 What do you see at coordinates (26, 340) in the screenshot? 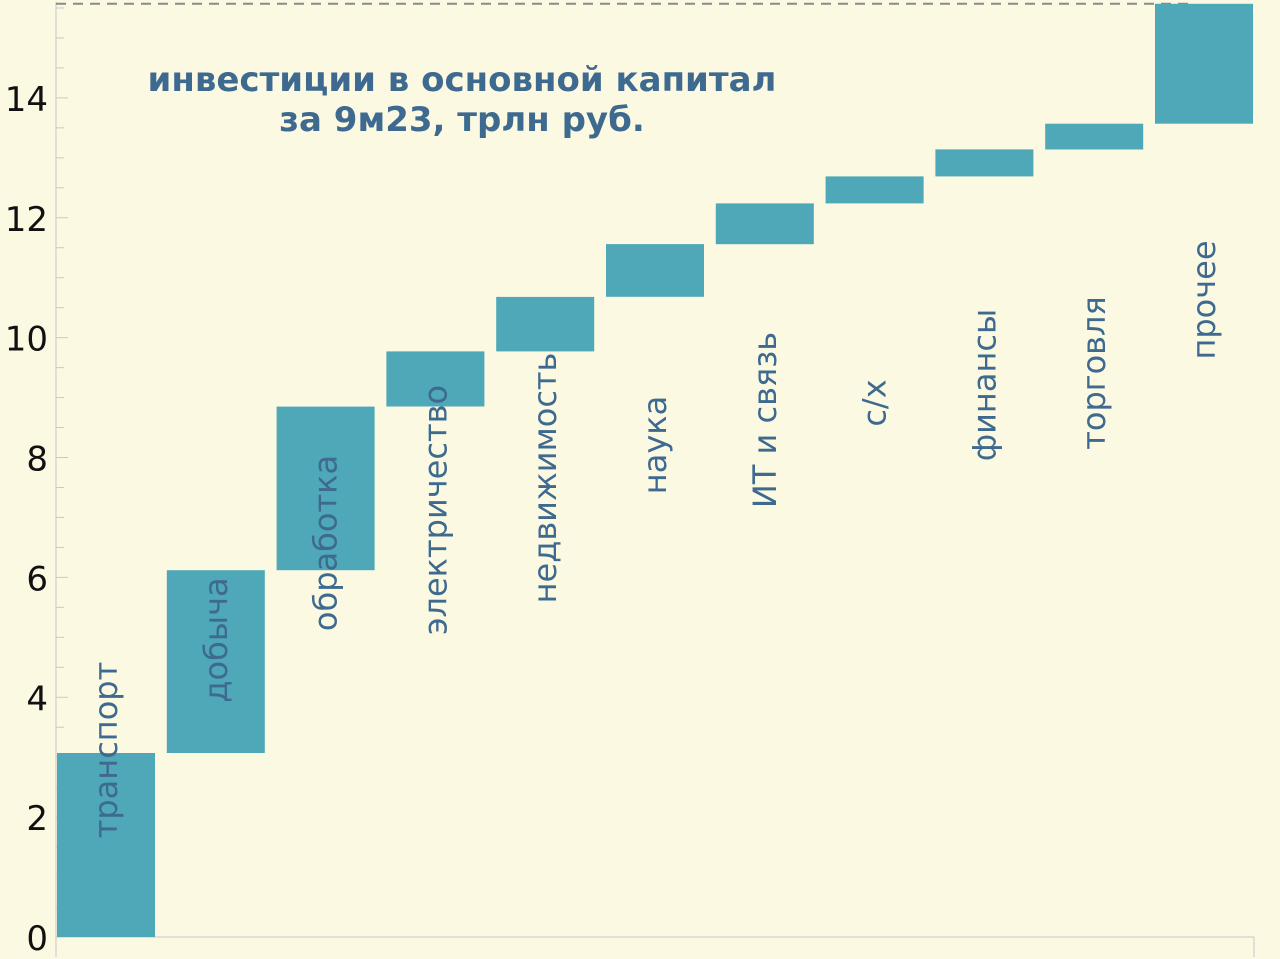
I see `y-tick-label: 10` at bounding box center [26, 340].